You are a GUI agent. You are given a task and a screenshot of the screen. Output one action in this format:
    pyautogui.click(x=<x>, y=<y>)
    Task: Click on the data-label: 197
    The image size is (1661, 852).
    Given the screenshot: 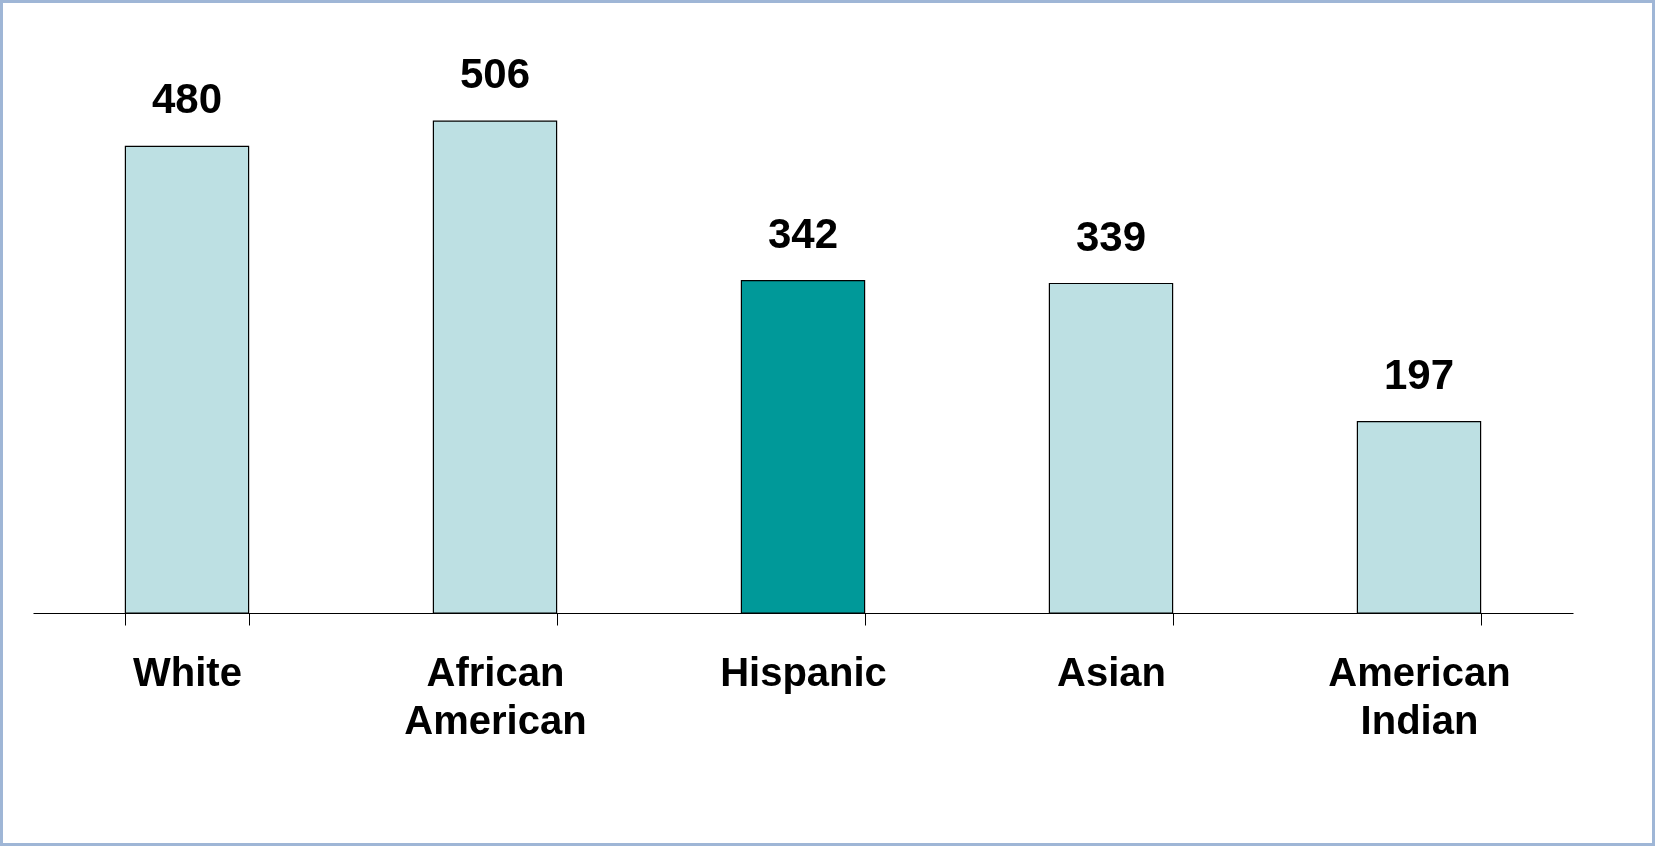 What is the action you would take?
    pyautogui.click(x=1419, y=374)
    